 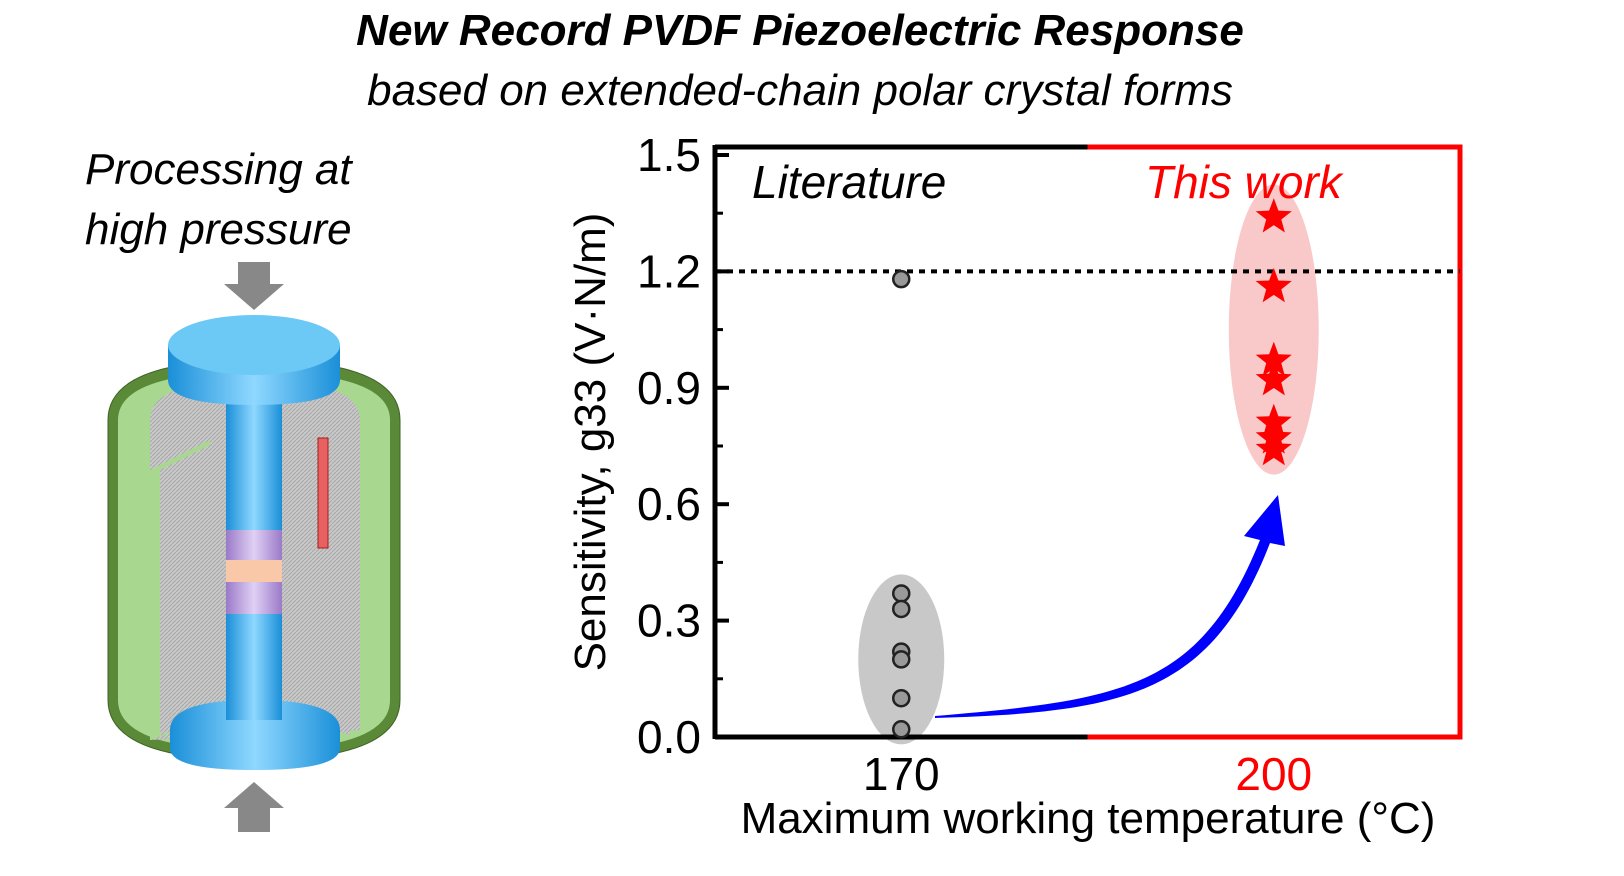 What do you see at coordinates (669, 621) in the screenshot?
I see `y-tick-label: 0.3` at bounding box center [669, 621].